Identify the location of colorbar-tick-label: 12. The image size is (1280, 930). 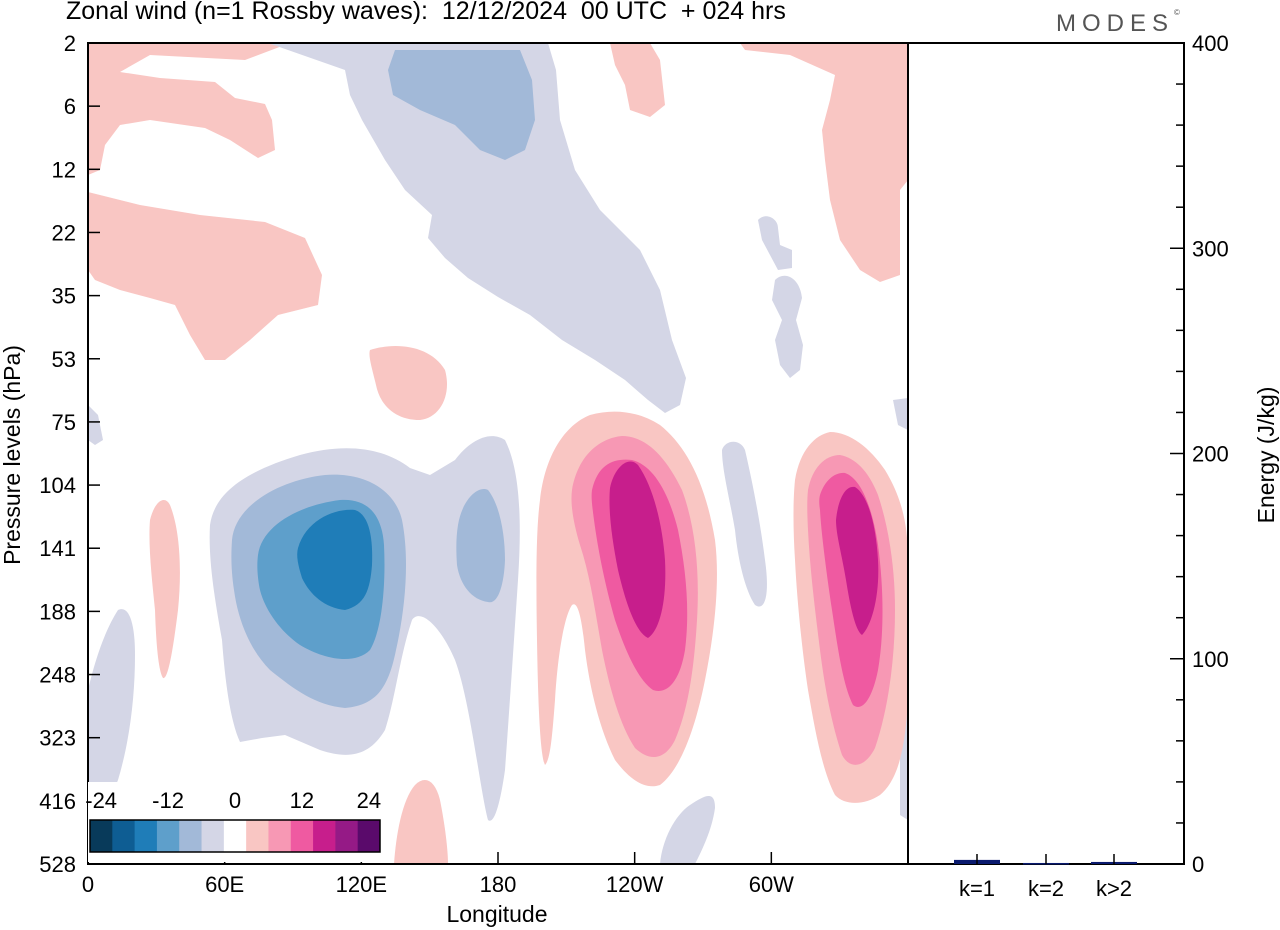
(302, 800).